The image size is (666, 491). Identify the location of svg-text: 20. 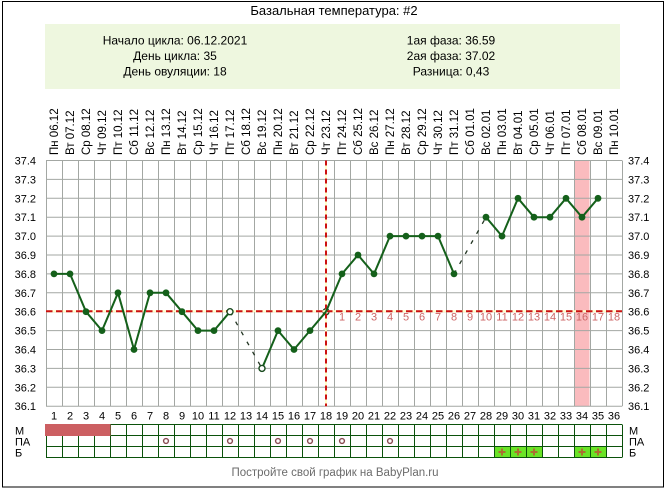
(358, 417).